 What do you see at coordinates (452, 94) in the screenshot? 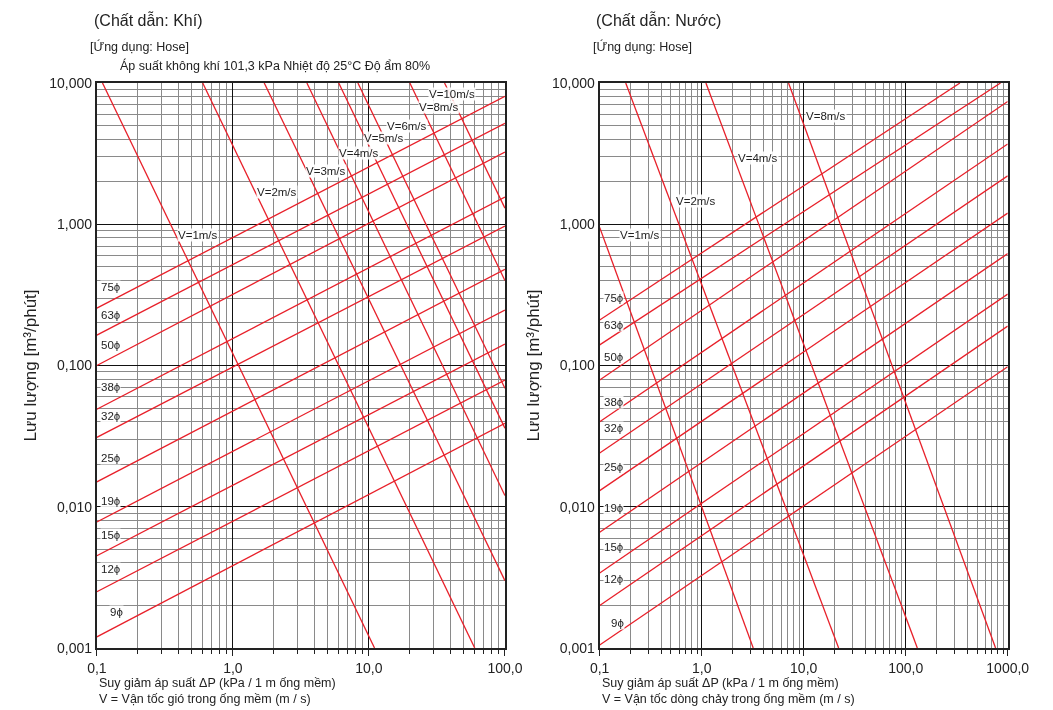
I see `annotation: V=10m/s` at bounding box center [452, 94].